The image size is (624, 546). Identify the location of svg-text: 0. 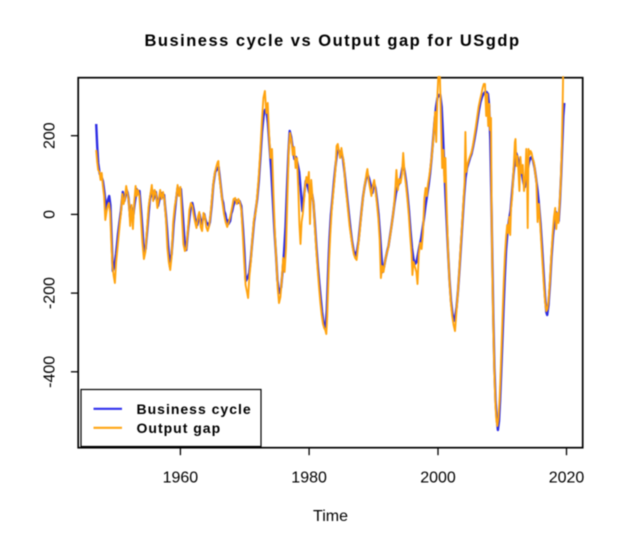
(50, 214).